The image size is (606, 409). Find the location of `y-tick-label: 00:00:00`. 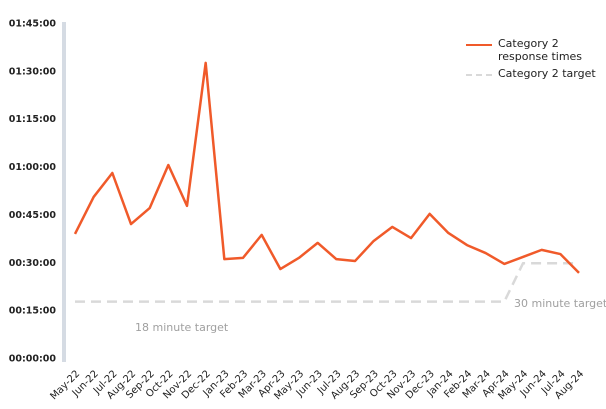

y-tick-label: 00:00:00 is located at coordinates (33, 359).